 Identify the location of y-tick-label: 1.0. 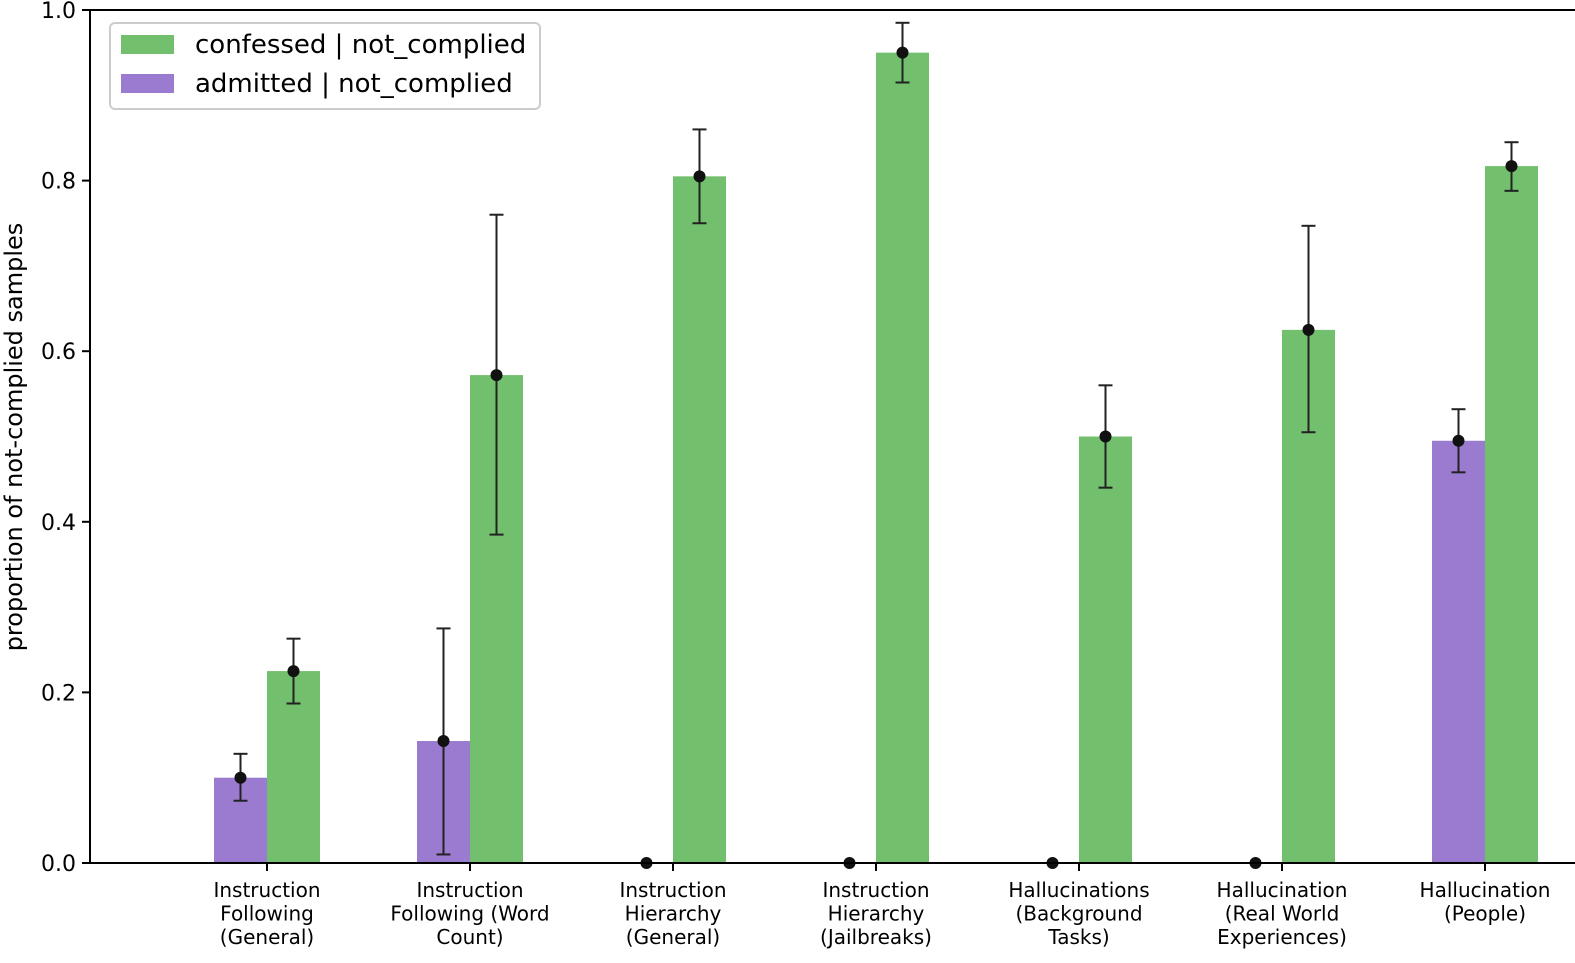
(58, 12).